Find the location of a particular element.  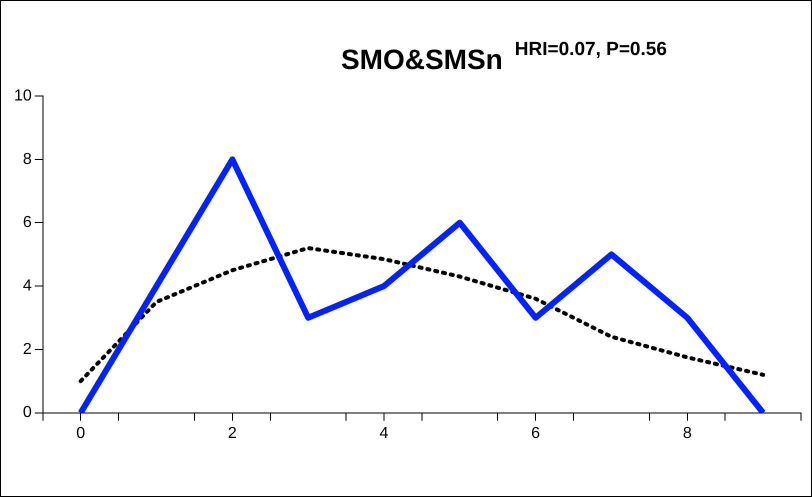

y-tick-label: 0 is located at coordinates (27, 413).